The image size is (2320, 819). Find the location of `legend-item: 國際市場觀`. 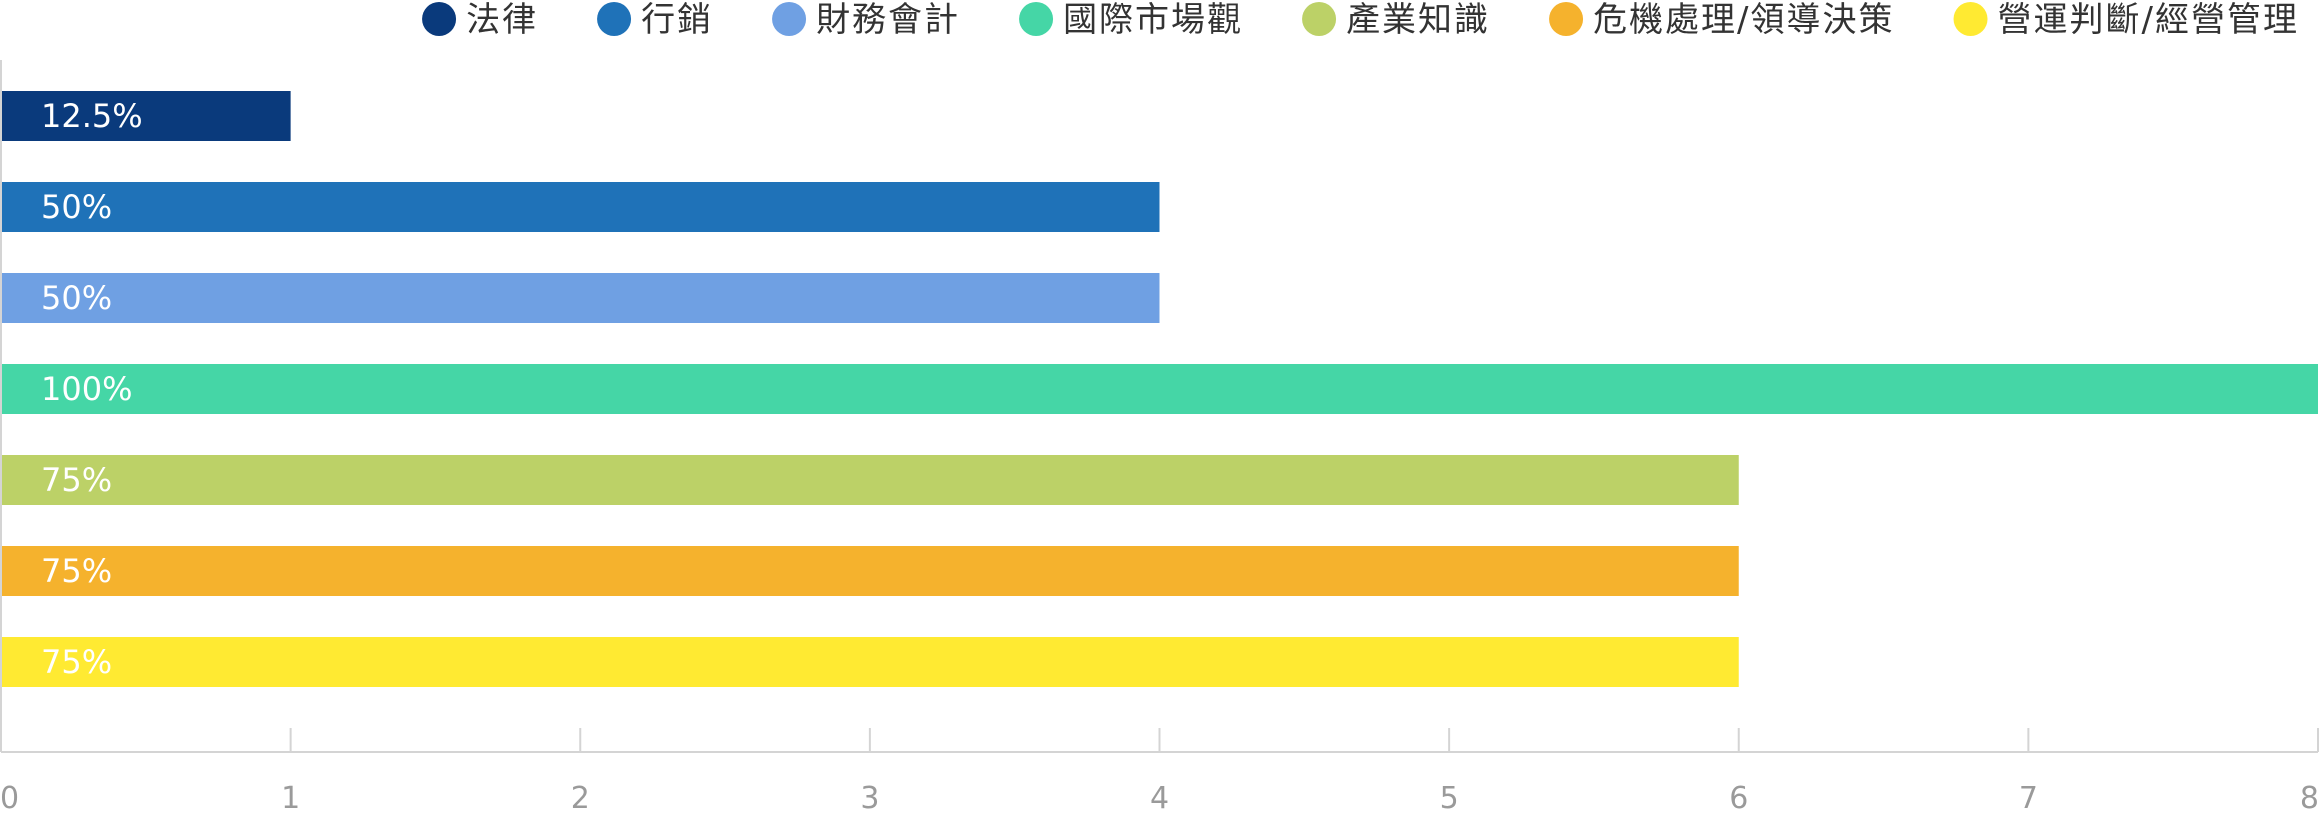

legend-item: 國際市場觀 is located at coordinates (1131, 20).